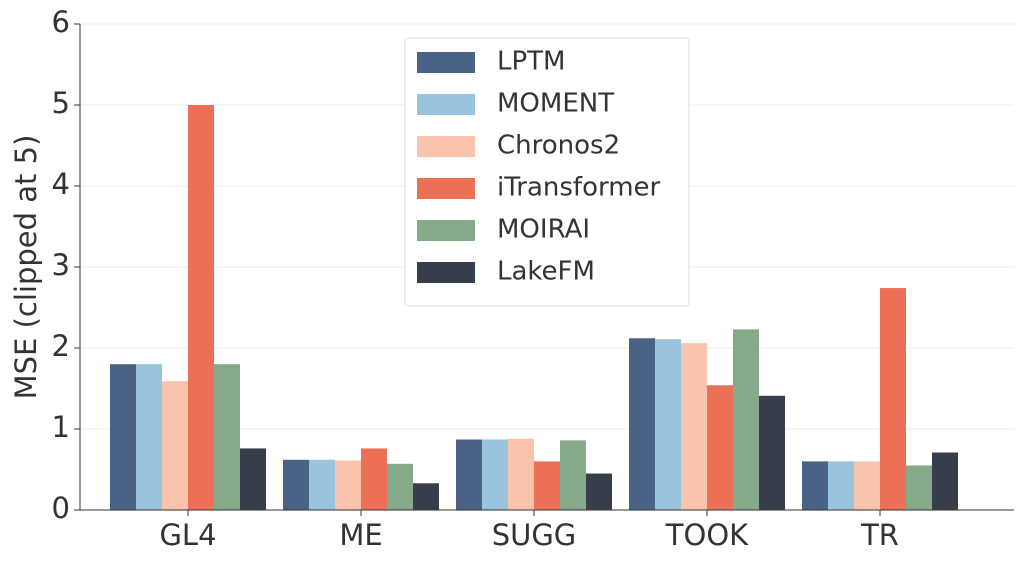 The width and height of the screenshot is (1024, 568). I want to click on y-tick-label: 1, so click(61, 427).